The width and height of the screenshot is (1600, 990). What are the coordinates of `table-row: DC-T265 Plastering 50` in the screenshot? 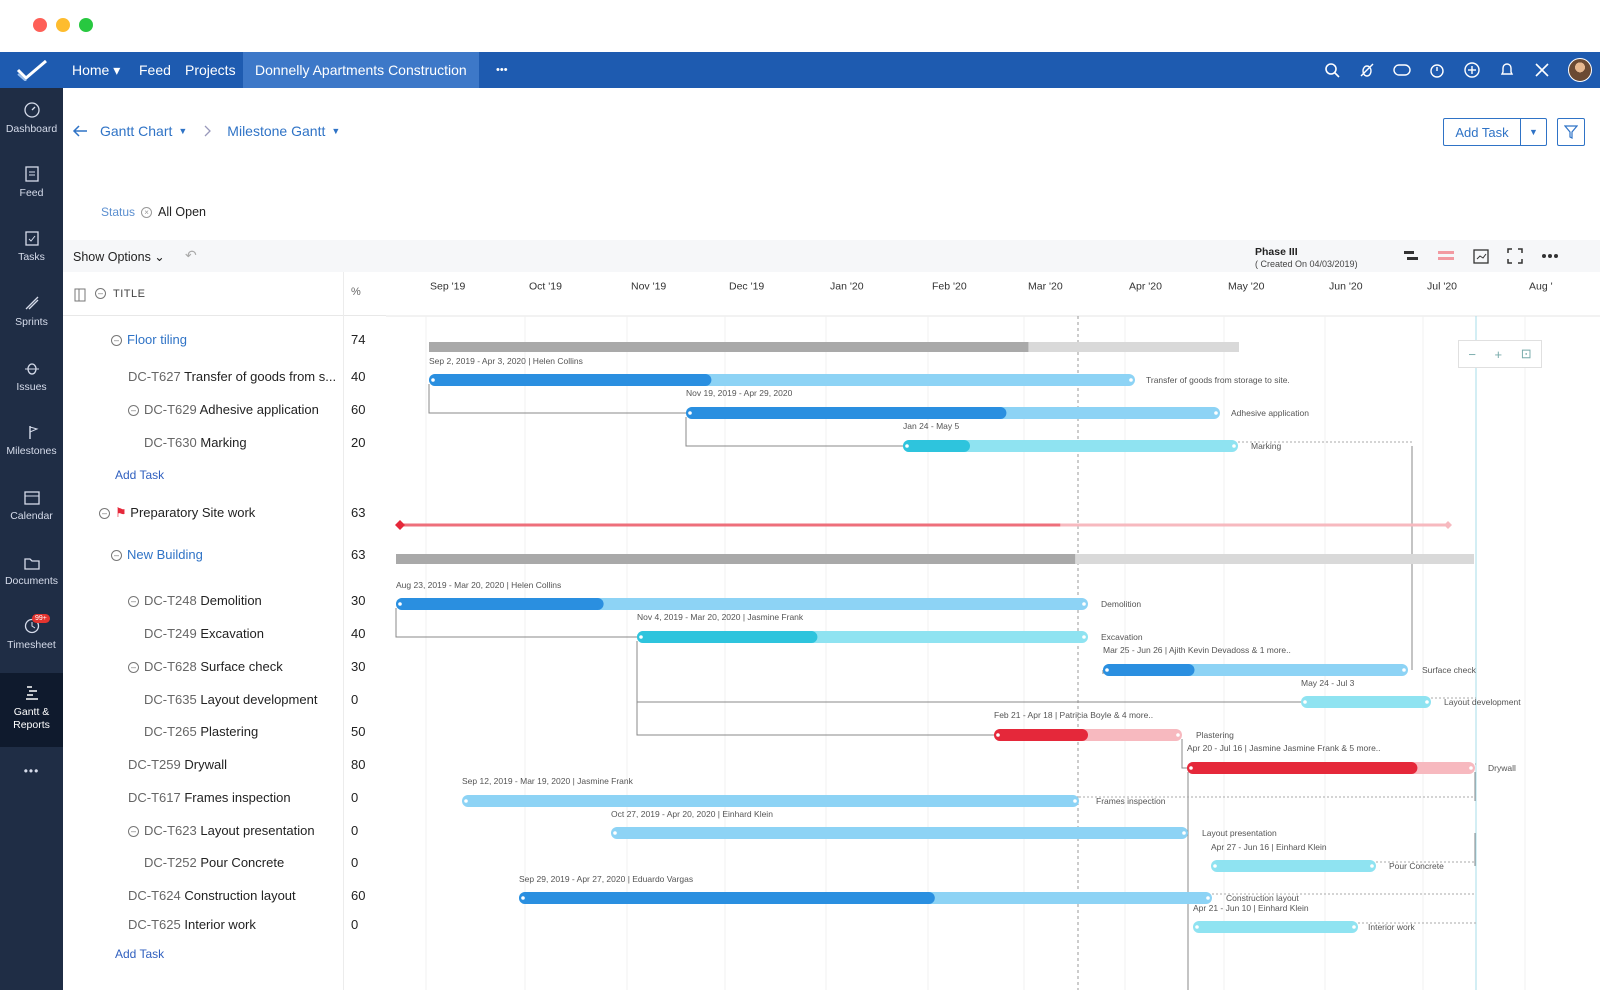 It's located at (224, 739).